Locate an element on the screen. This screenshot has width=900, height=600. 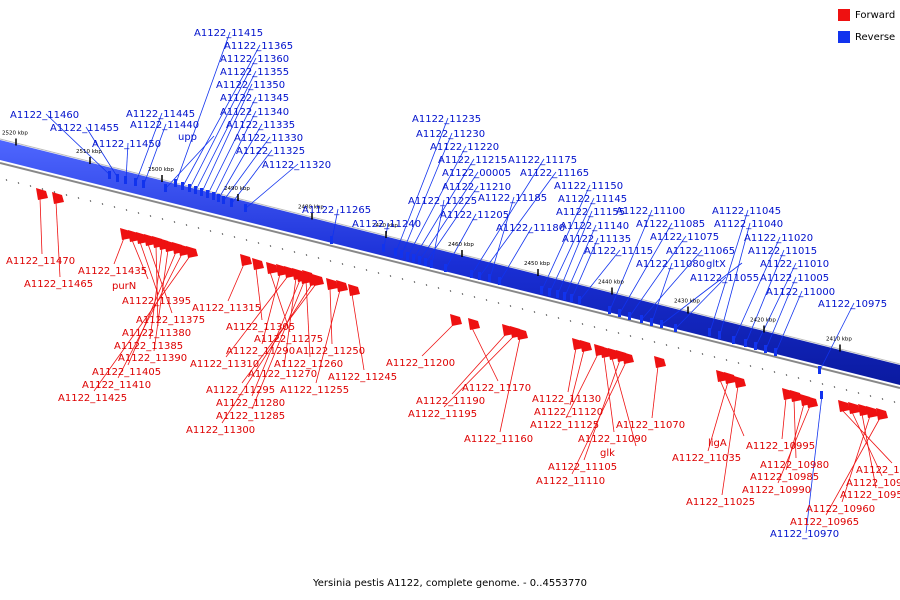
tick-label: 2480 kbp is located at coordinates (311, 208).